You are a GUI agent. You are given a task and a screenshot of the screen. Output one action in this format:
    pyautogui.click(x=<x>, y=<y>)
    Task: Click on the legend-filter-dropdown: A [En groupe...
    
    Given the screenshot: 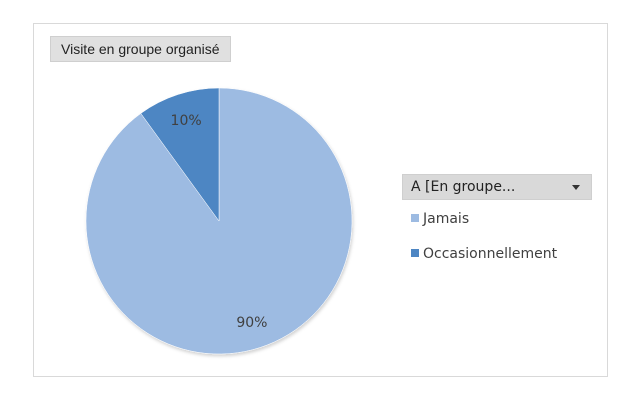 What is the action you would take?
    pyautogui.click(x=497, y=187)
    